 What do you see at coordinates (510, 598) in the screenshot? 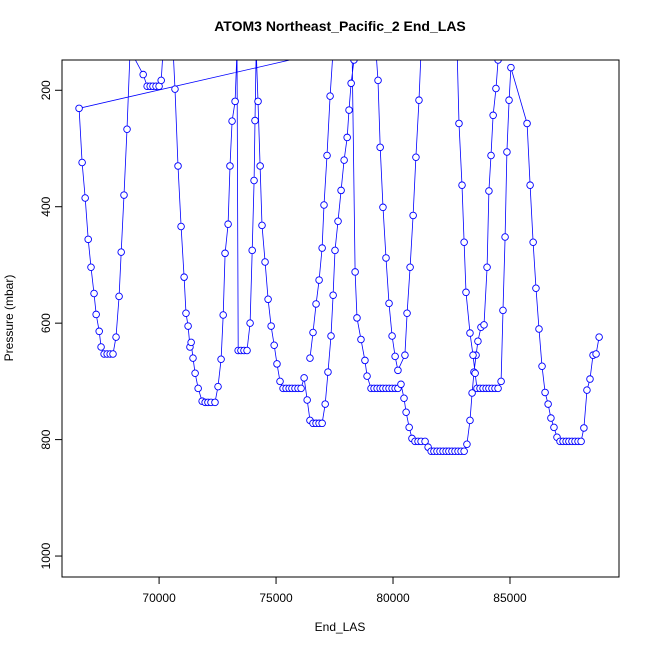
I see `x-tick-label: 85000` at bounding box center [510, 598].